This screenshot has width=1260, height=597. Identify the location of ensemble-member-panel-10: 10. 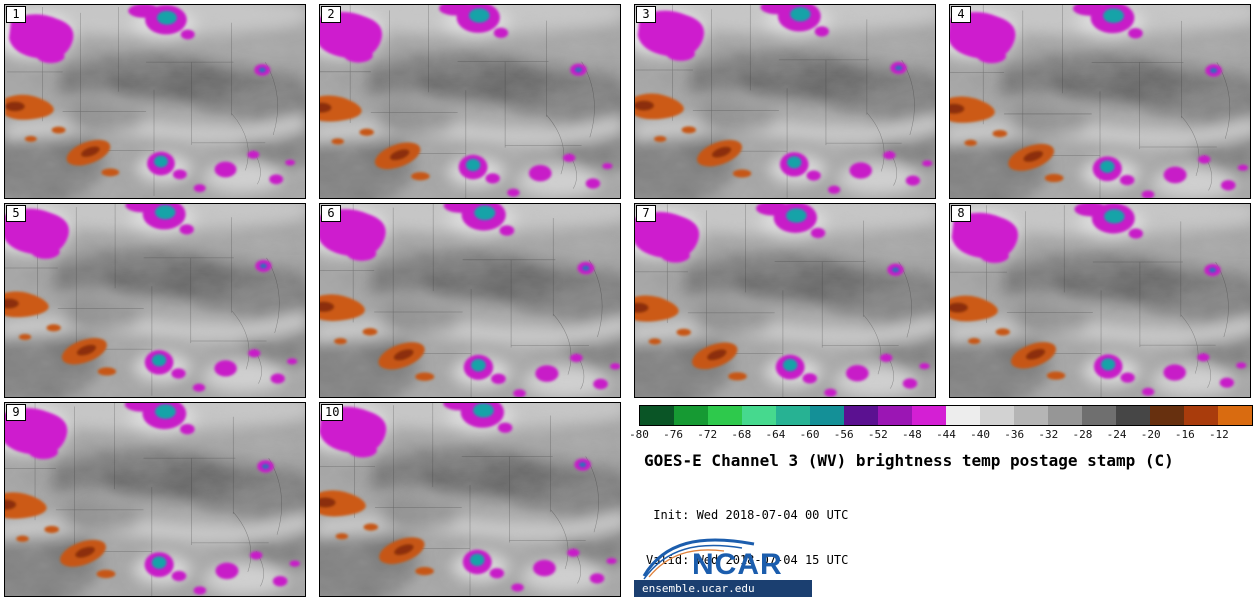
(470, 499).